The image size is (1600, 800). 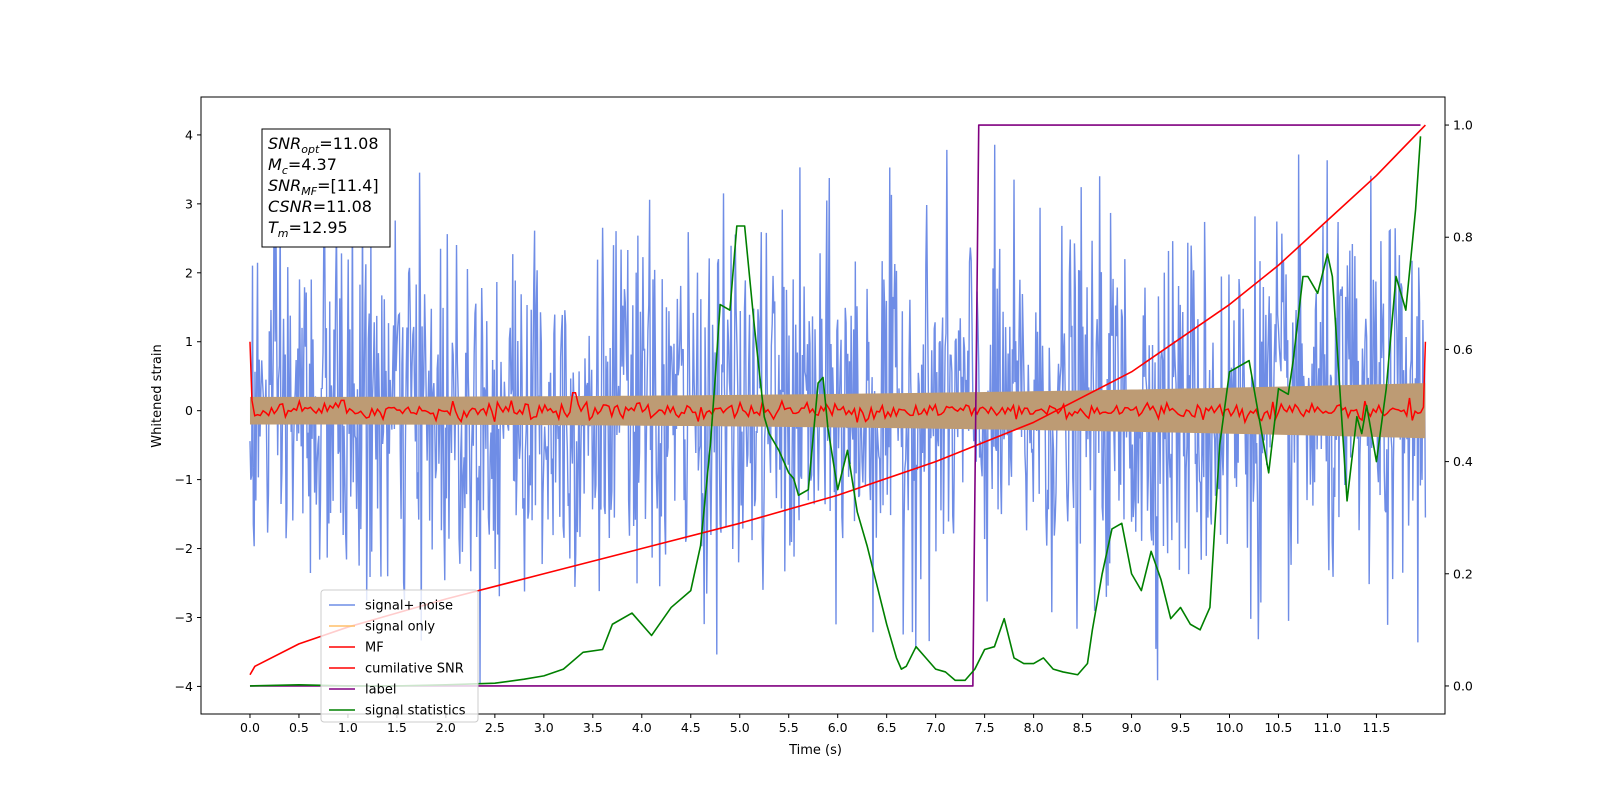 I want to click on x-tick-label: 4.0, so click(x=642, y=727).